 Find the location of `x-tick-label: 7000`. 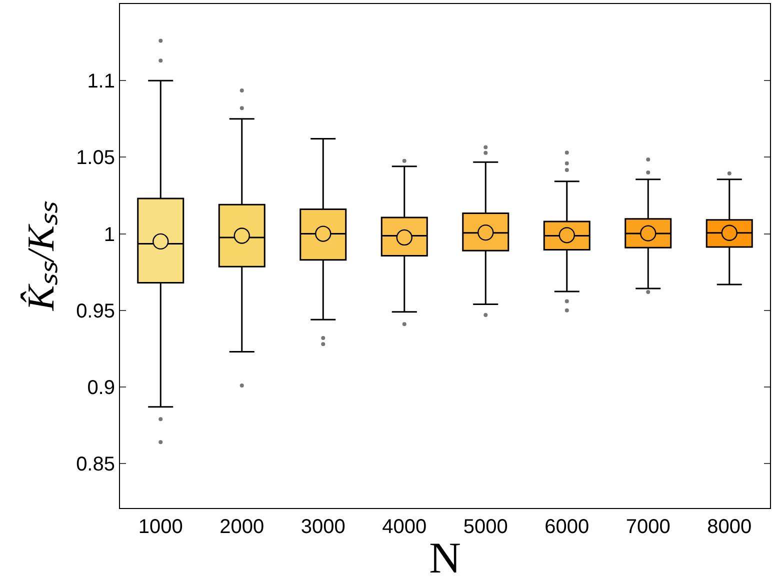

x-tick-label: 7000 is located at coordinates (648, 527).